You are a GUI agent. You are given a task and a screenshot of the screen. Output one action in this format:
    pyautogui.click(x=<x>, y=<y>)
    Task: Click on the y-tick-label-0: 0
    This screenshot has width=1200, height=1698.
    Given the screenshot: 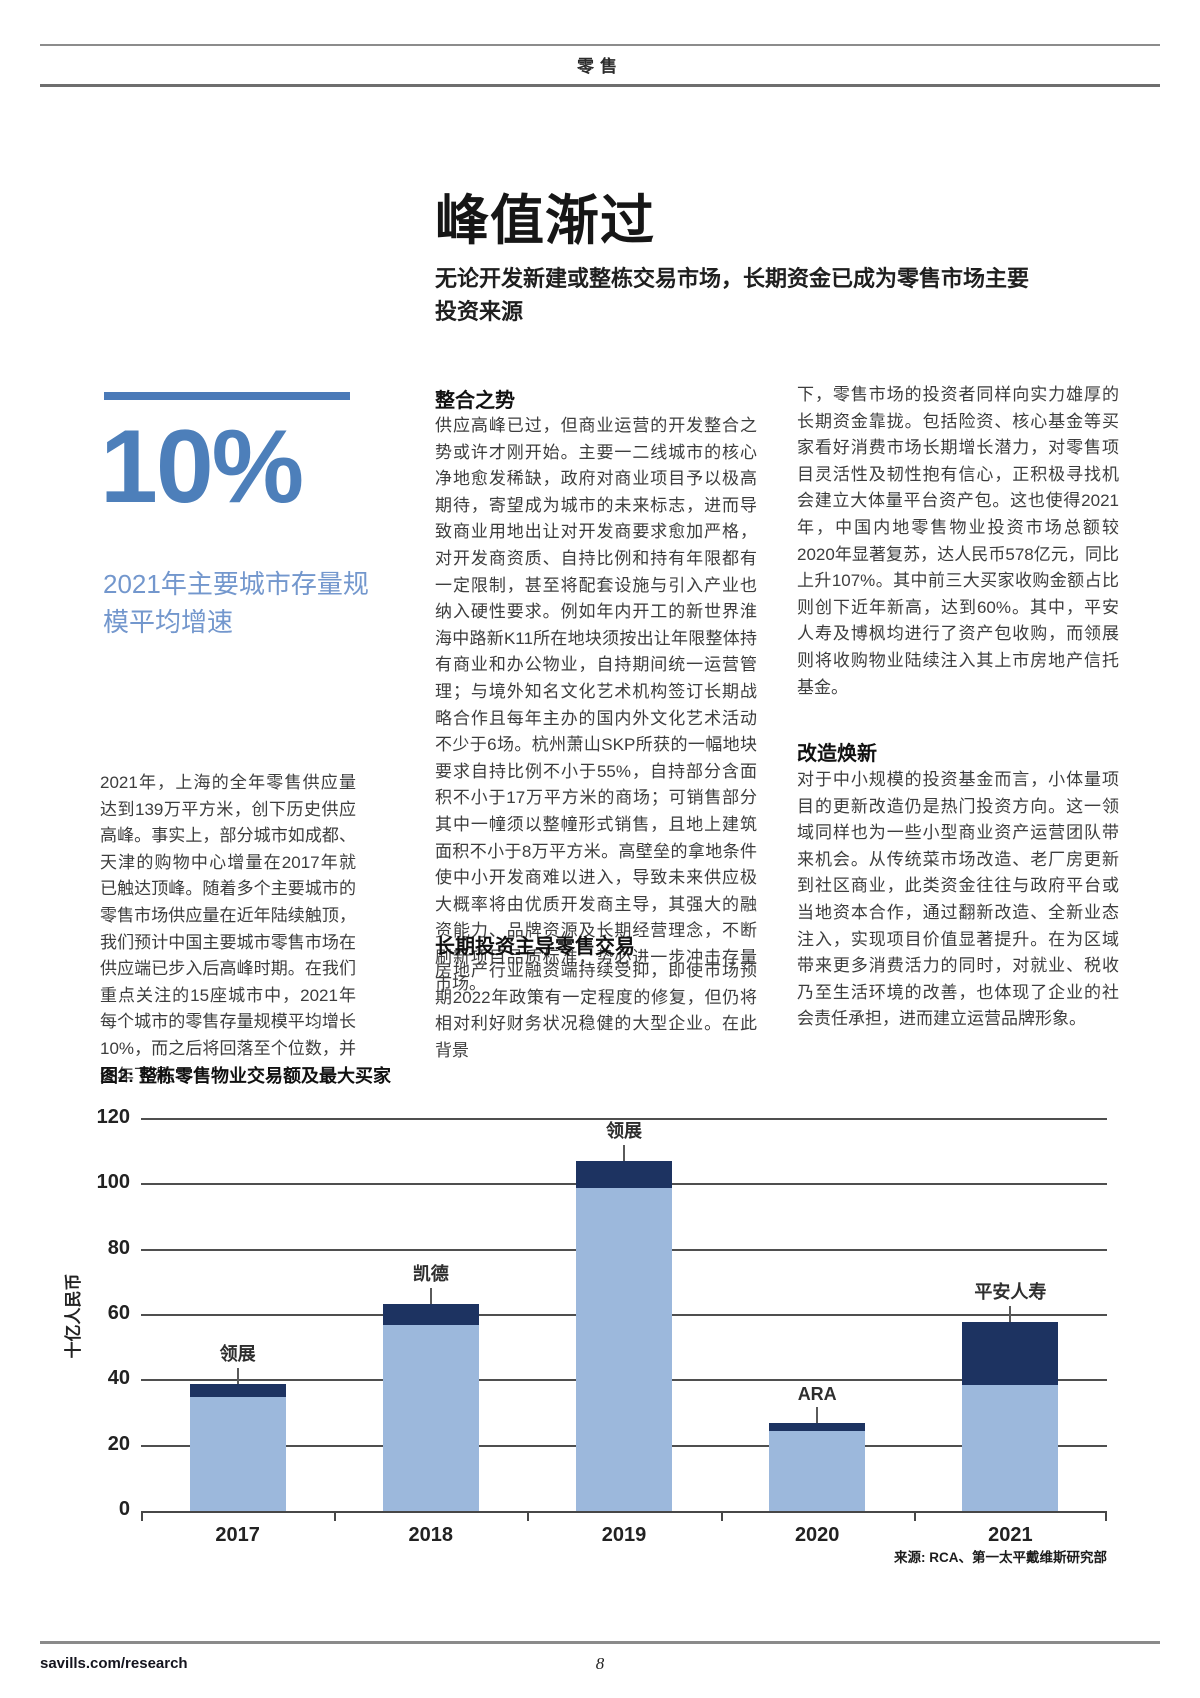 What is the action you would take?
    pyautogui.click(x=124, y=1509)
    